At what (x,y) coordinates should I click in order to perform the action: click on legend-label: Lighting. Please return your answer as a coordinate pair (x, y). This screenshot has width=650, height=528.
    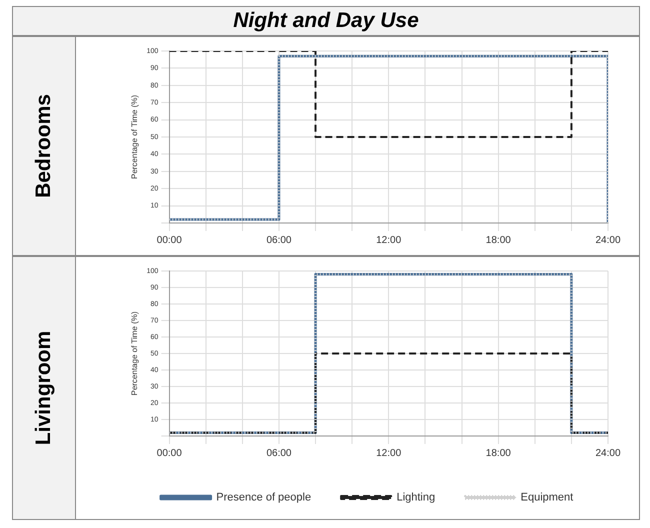
    Looking at the image, I should click on (416, 498).